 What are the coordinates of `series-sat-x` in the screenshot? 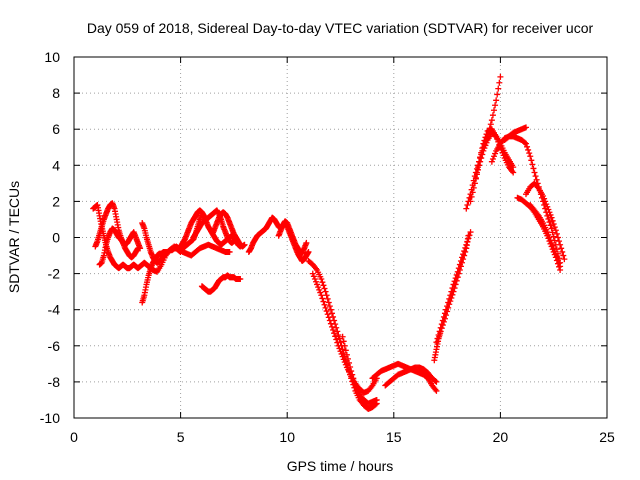 It's located at (515, 134).